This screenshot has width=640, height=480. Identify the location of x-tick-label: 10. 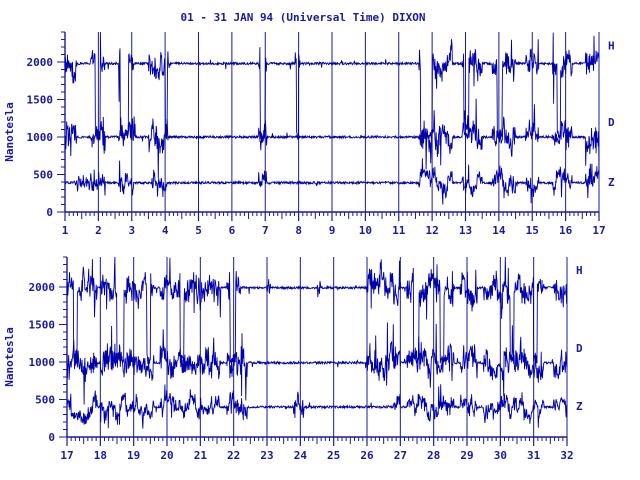
(365, 230).